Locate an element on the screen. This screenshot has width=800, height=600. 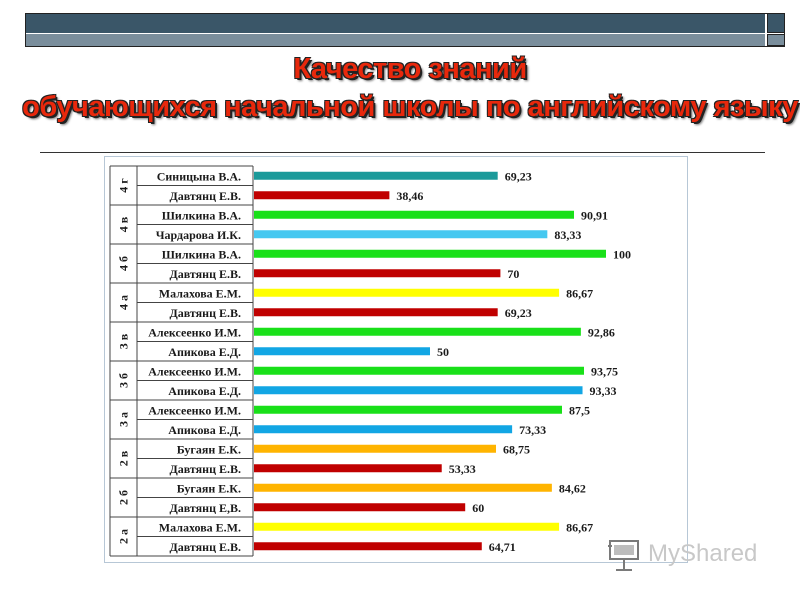
slide-header-bar is located at coordinates (405, 30).